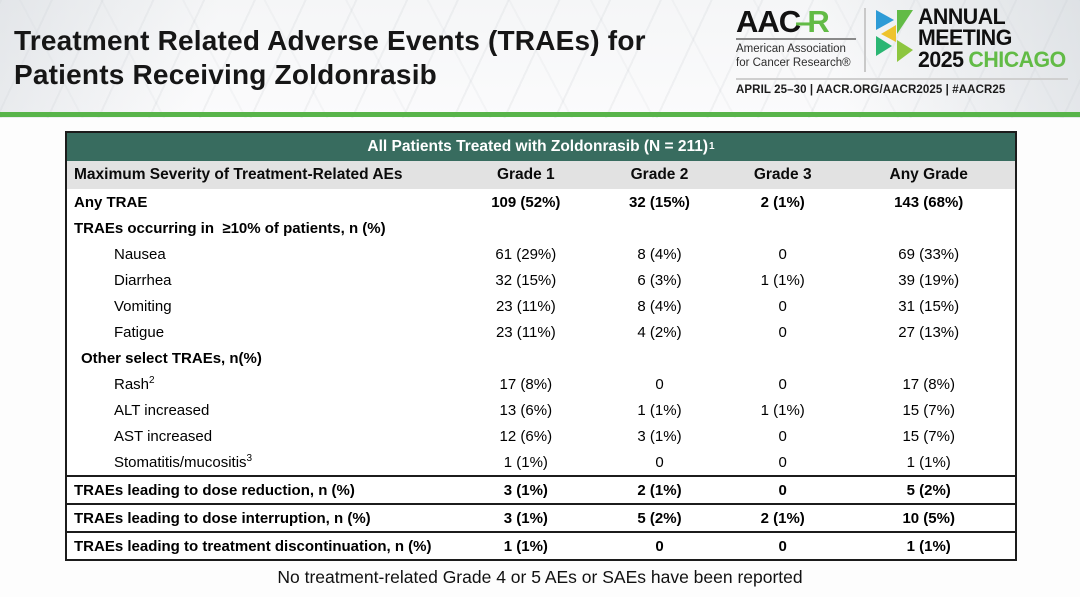 The image size is (1080, 597). What do you see at coordinates (929, 254) in the screenshot?
I see `any-grade-cell: 69 (33%)` at bounding box center [929, 254].